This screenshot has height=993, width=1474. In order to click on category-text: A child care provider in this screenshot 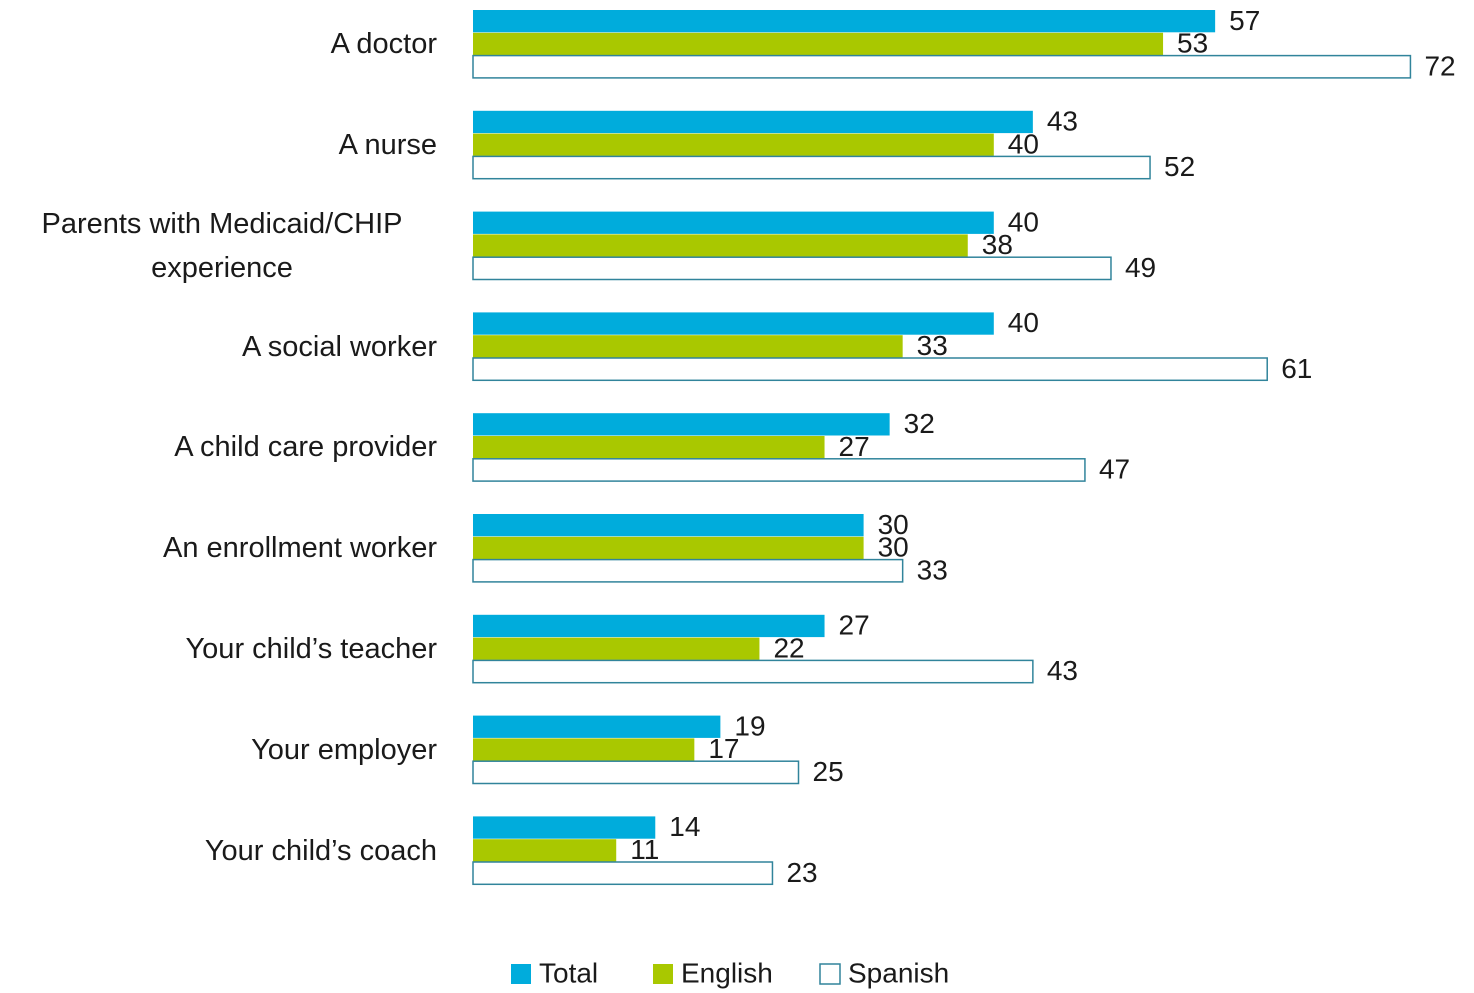, I will do `click(305, 447)`.